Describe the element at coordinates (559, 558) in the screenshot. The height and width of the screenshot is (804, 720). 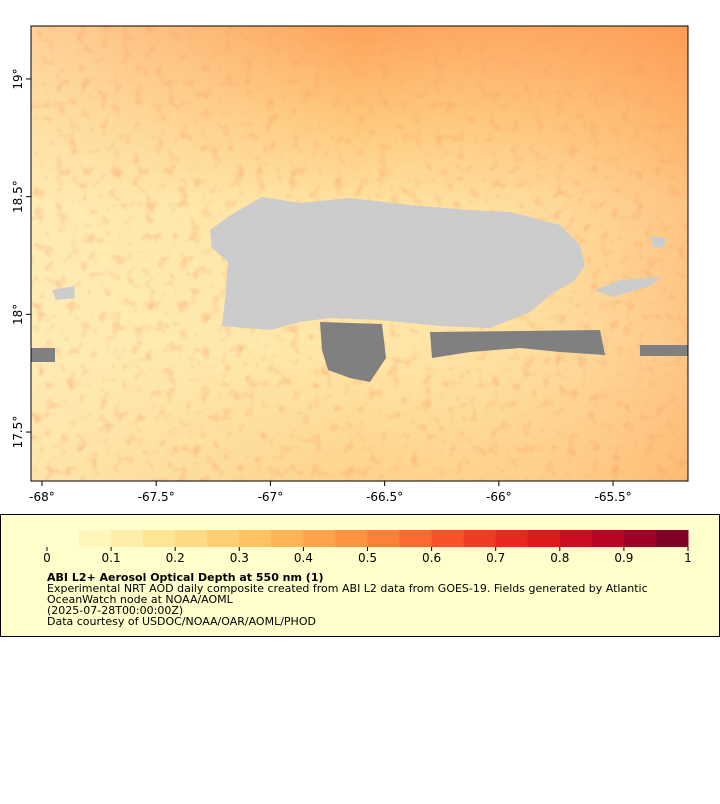
I see `colorbar-tick-label: 0.8` at that location.